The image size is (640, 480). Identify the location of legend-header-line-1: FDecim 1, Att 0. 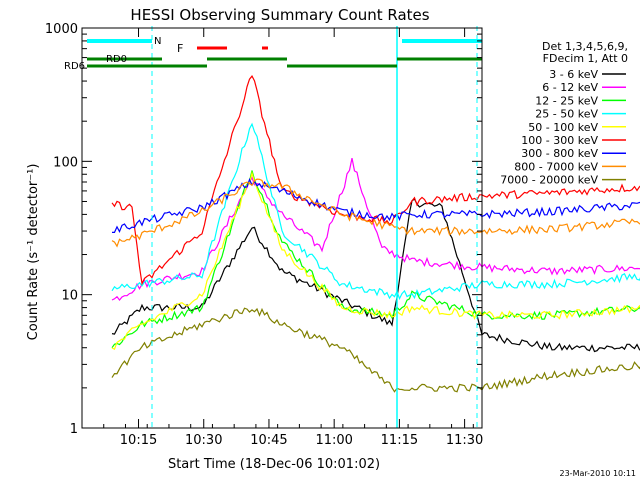
(585, 58).